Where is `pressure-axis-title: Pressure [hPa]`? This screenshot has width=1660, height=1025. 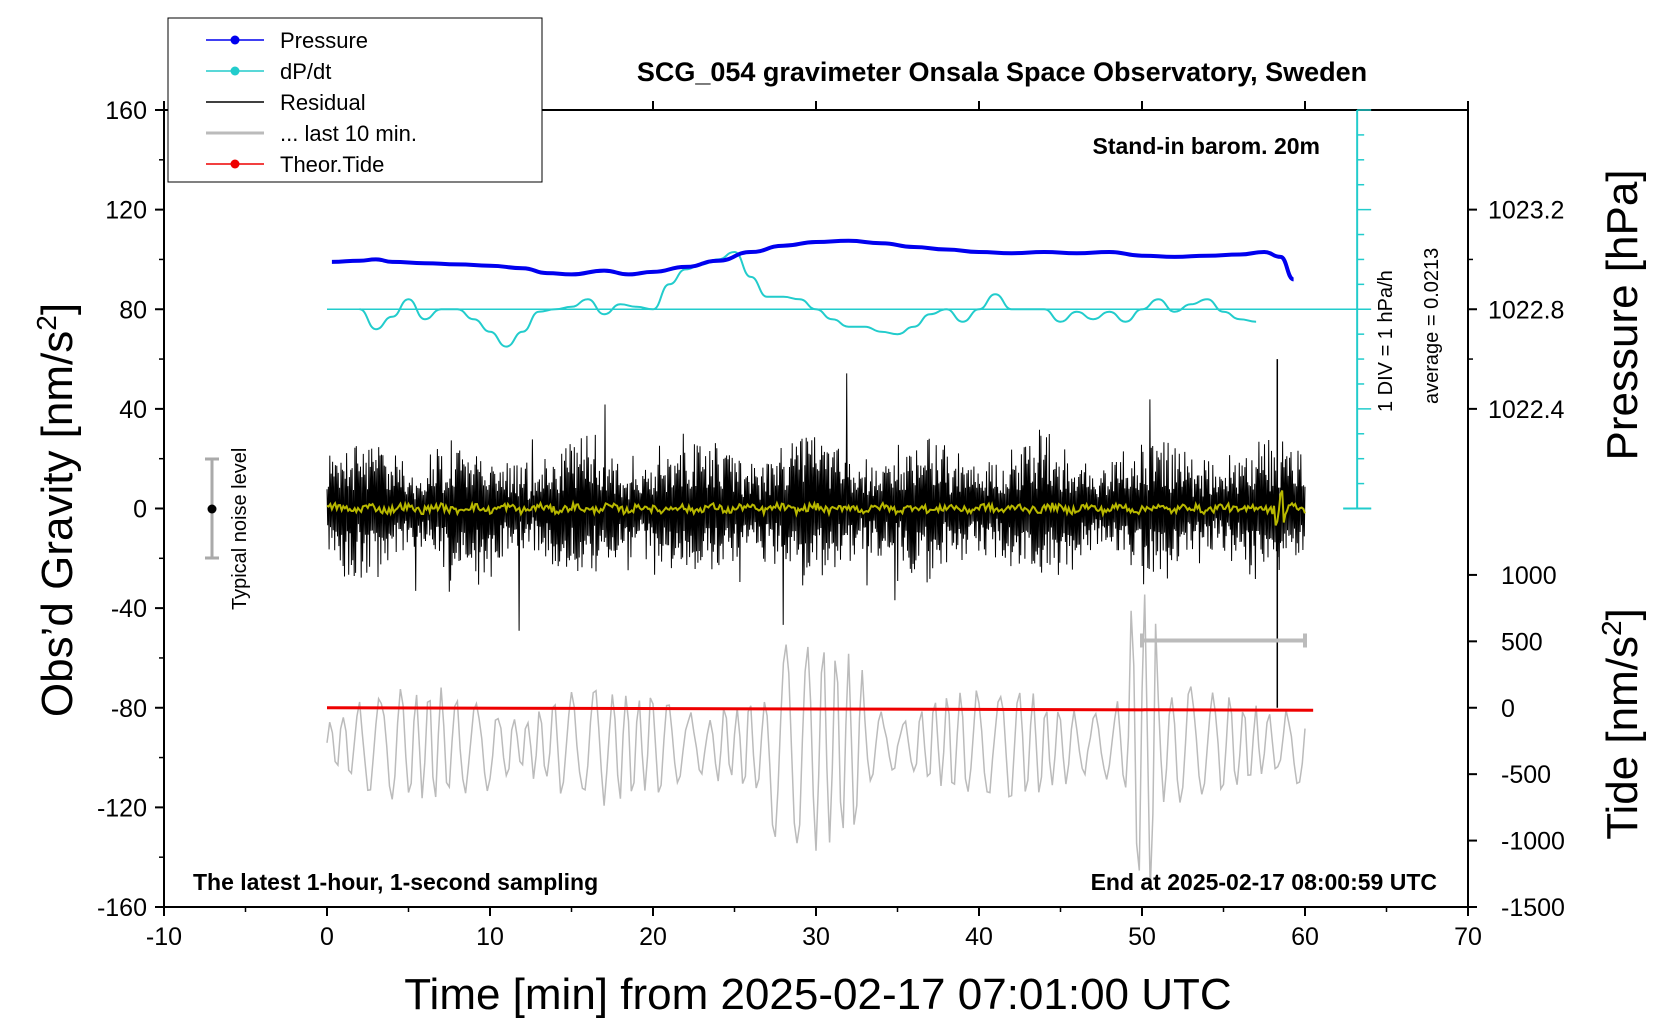
pressure-axis-title: Pressure [hPa] is located at coordinates (1622, 314).